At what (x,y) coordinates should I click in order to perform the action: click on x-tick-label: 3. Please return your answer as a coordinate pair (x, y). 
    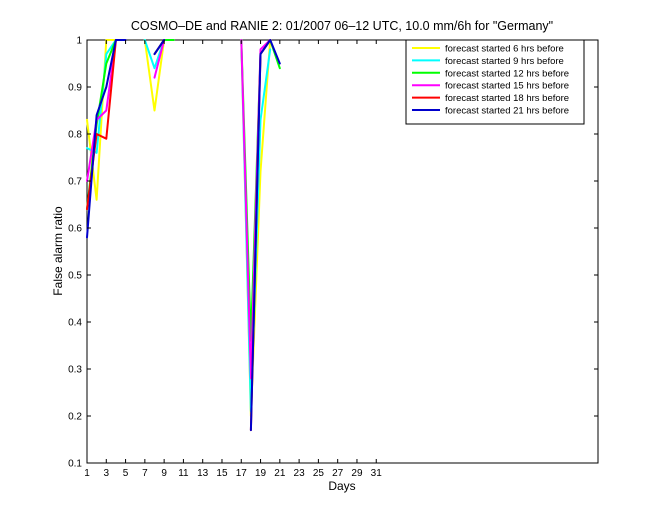
    Looking at the image, I should click on (107, 473).